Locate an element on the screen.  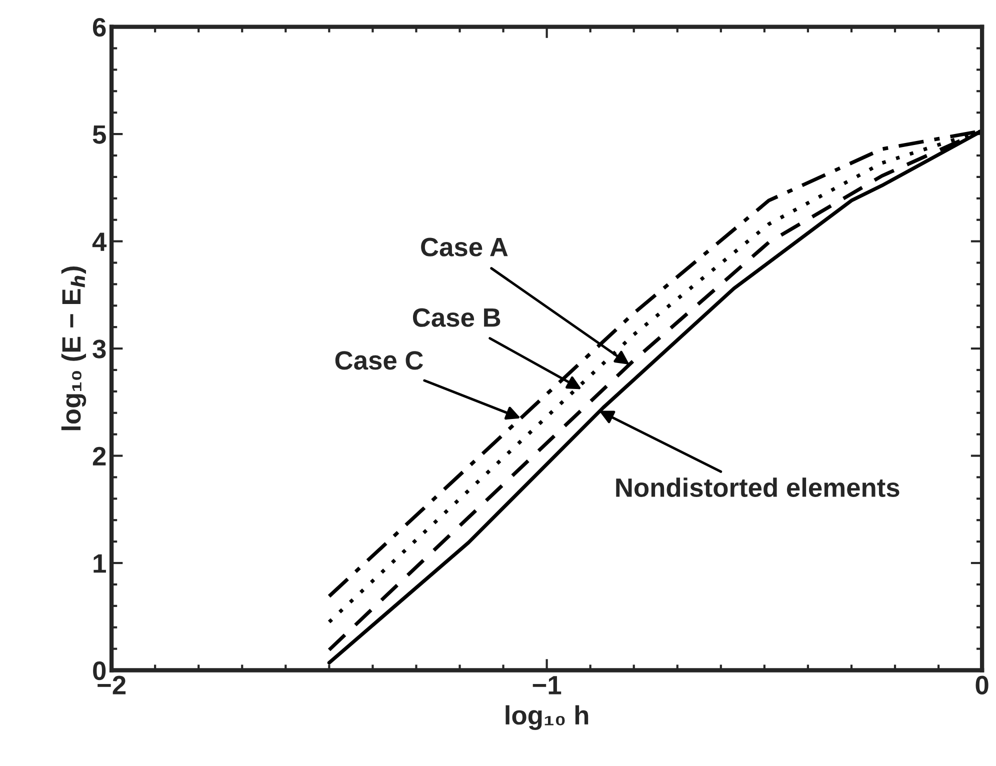
y-axis-title: log₁₀ (E − E$_{h}$) is located at coordinates (73, 348).